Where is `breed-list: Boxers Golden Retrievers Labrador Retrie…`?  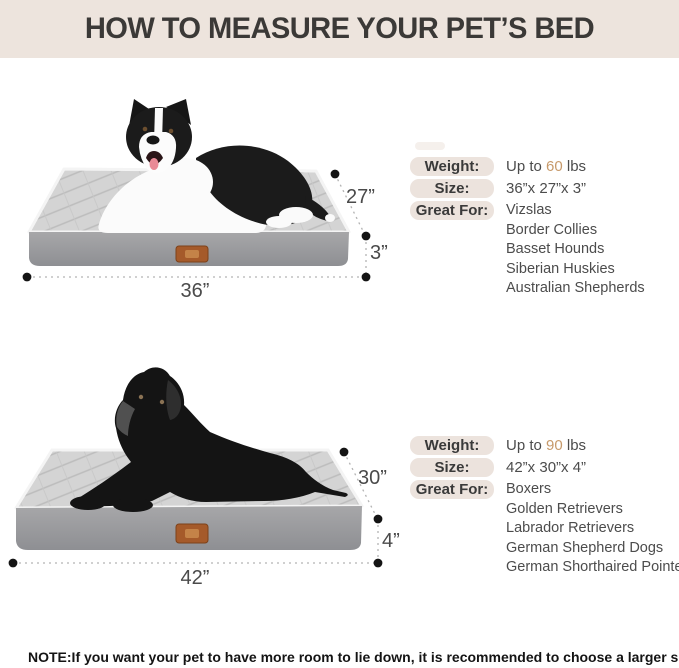 breed-list: Boxers Golden Retrievers Labrador Retrie… is located at coordinates (592, 529).